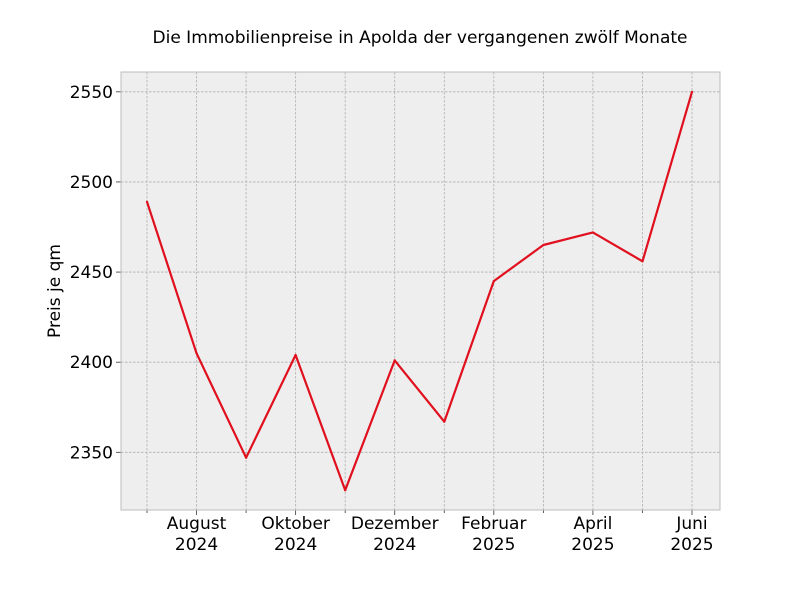 Image resolution: width=800 pixels, height=600 pixels. I want to click on x-tick-label-month: Juni, so click(691, 524).